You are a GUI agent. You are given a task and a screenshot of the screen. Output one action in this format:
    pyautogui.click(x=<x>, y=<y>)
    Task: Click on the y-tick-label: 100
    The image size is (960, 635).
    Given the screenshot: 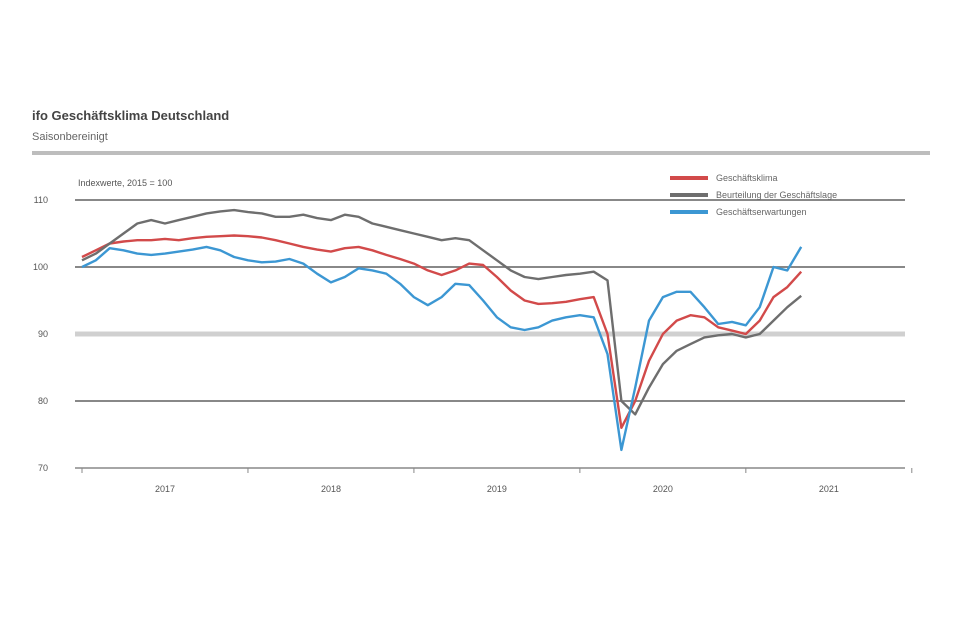 What is the action you would take?
    pyautogui.click(x=40, y=267)
    